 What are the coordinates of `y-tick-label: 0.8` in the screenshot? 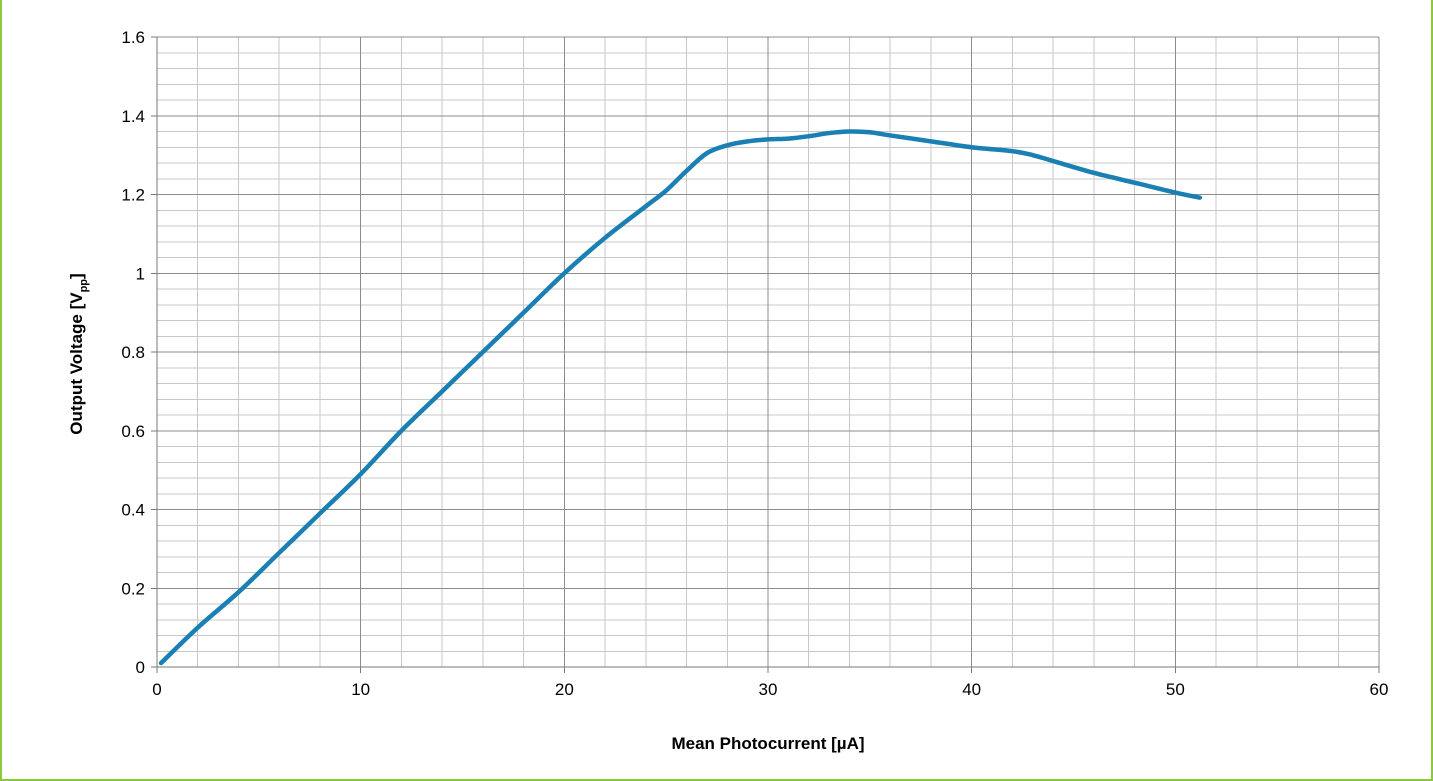 It's located at (133, 352).